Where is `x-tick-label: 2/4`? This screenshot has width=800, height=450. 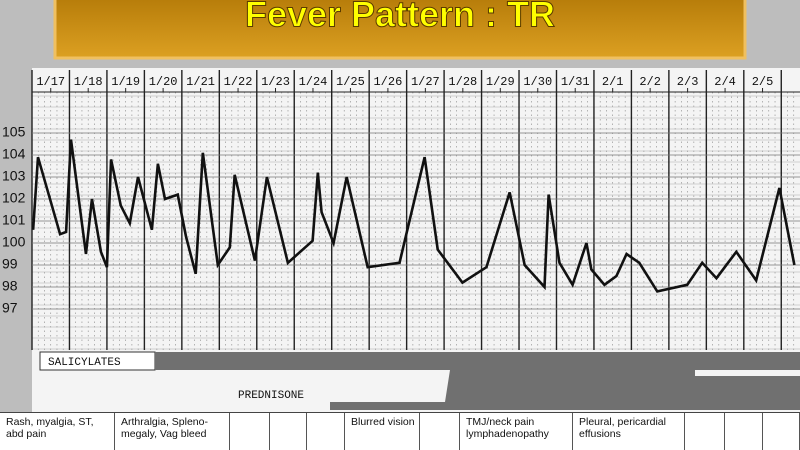
x-tick-label: 2/4 is located at coordinates (725, 82).